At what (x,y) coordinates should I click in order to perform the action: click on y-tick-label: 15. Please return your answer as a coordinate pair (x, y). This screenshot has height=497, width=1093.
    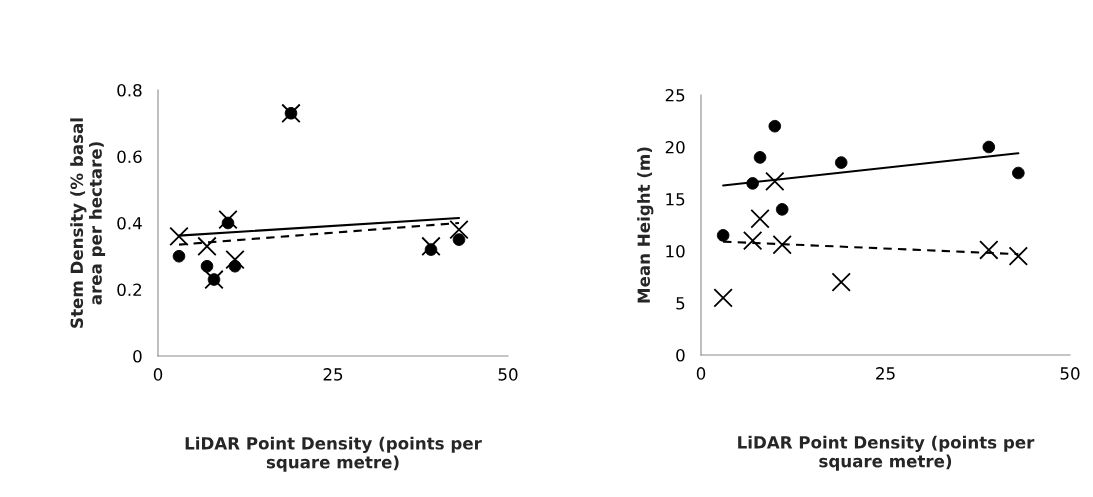
    Looking at the image, I should click on (675, 199).